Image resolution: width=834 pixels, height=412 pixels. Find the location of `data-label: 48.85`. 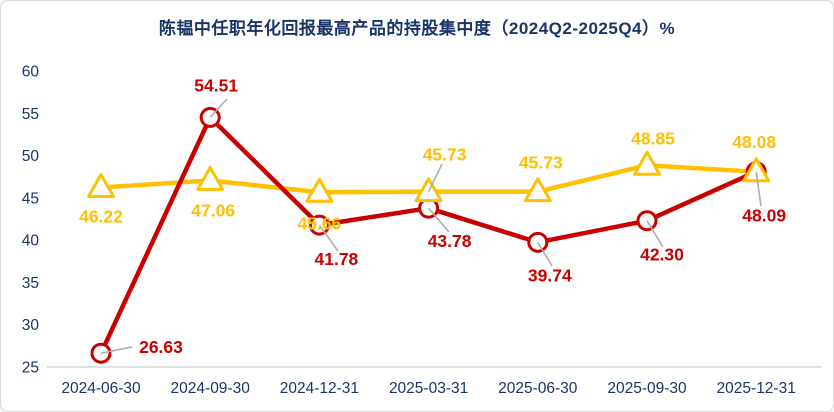

data-label: 48.85 is located at coordinates (653, 138).